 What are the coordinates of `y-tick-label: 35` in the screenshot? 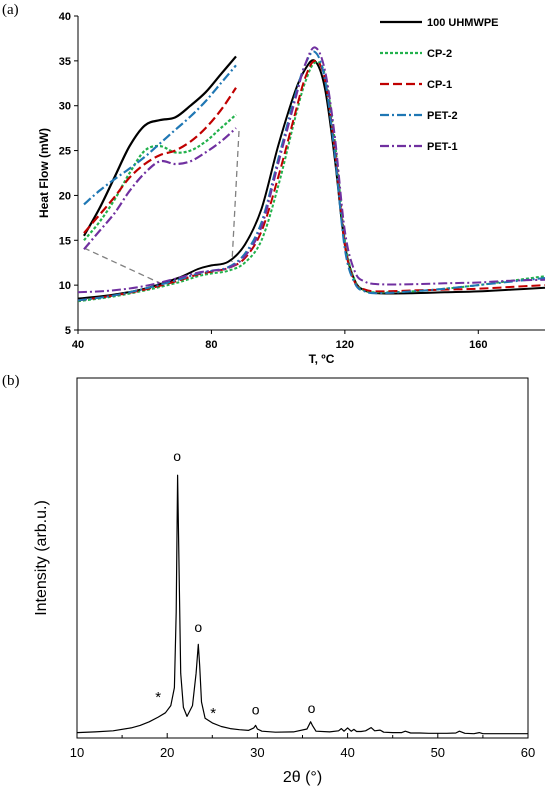 It's located at (65, 62).